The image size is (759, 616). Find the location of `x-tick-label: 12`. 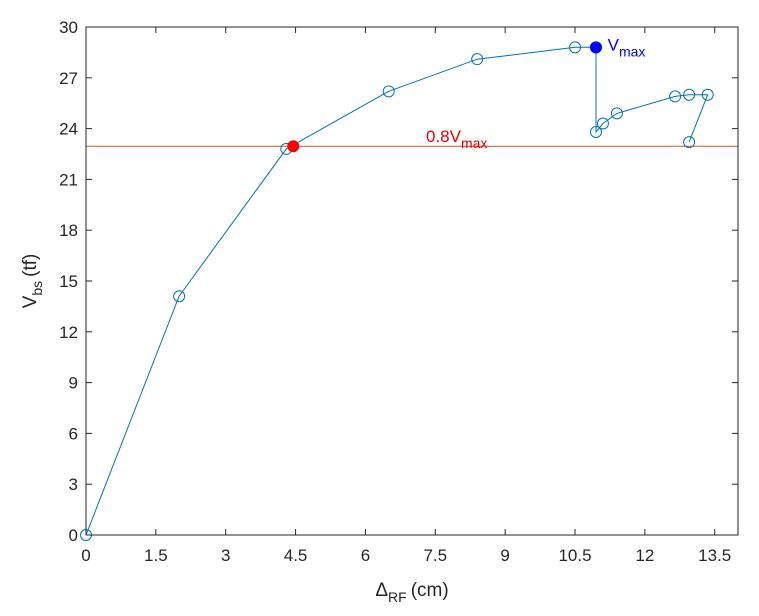

x-tick-label: 12 is located at coordinates (644, 555).